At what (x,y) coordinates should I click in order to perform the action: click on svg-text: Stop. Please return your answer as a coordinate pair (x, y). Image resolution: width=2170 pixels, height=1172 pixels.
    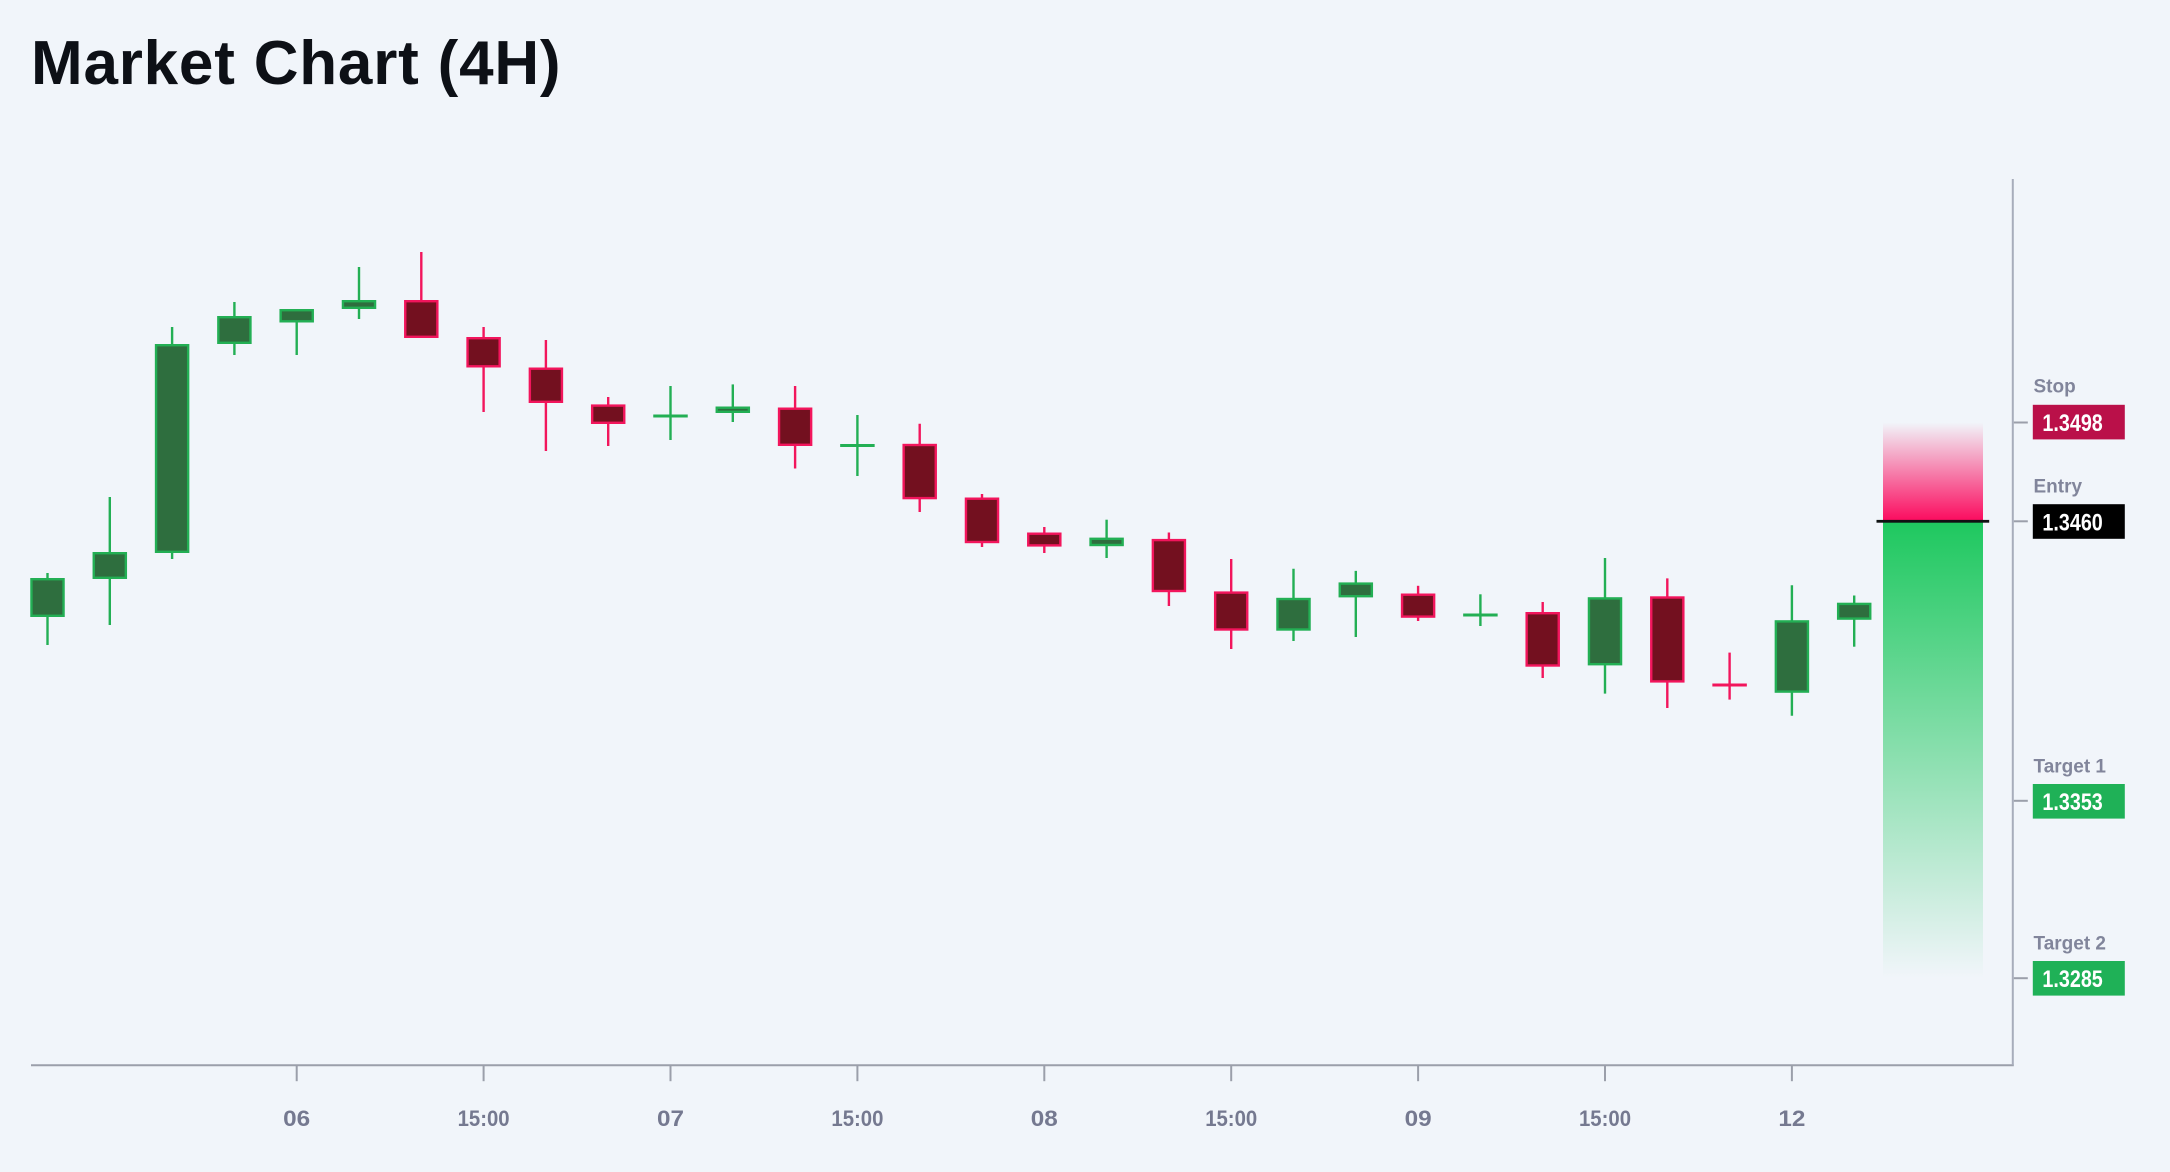
    Looking at the image, I should click on (2055, 387).